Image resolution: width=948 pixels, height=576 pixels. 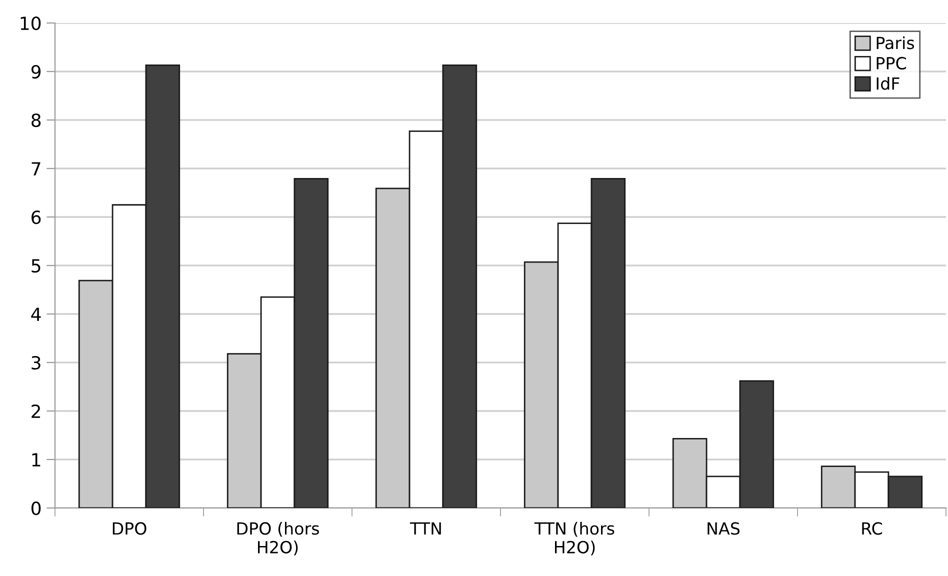 What do you see at coordinates (129, 528) in the screenshot?
I see `x-tick-label: DPO` at bounding box center [129, 528].